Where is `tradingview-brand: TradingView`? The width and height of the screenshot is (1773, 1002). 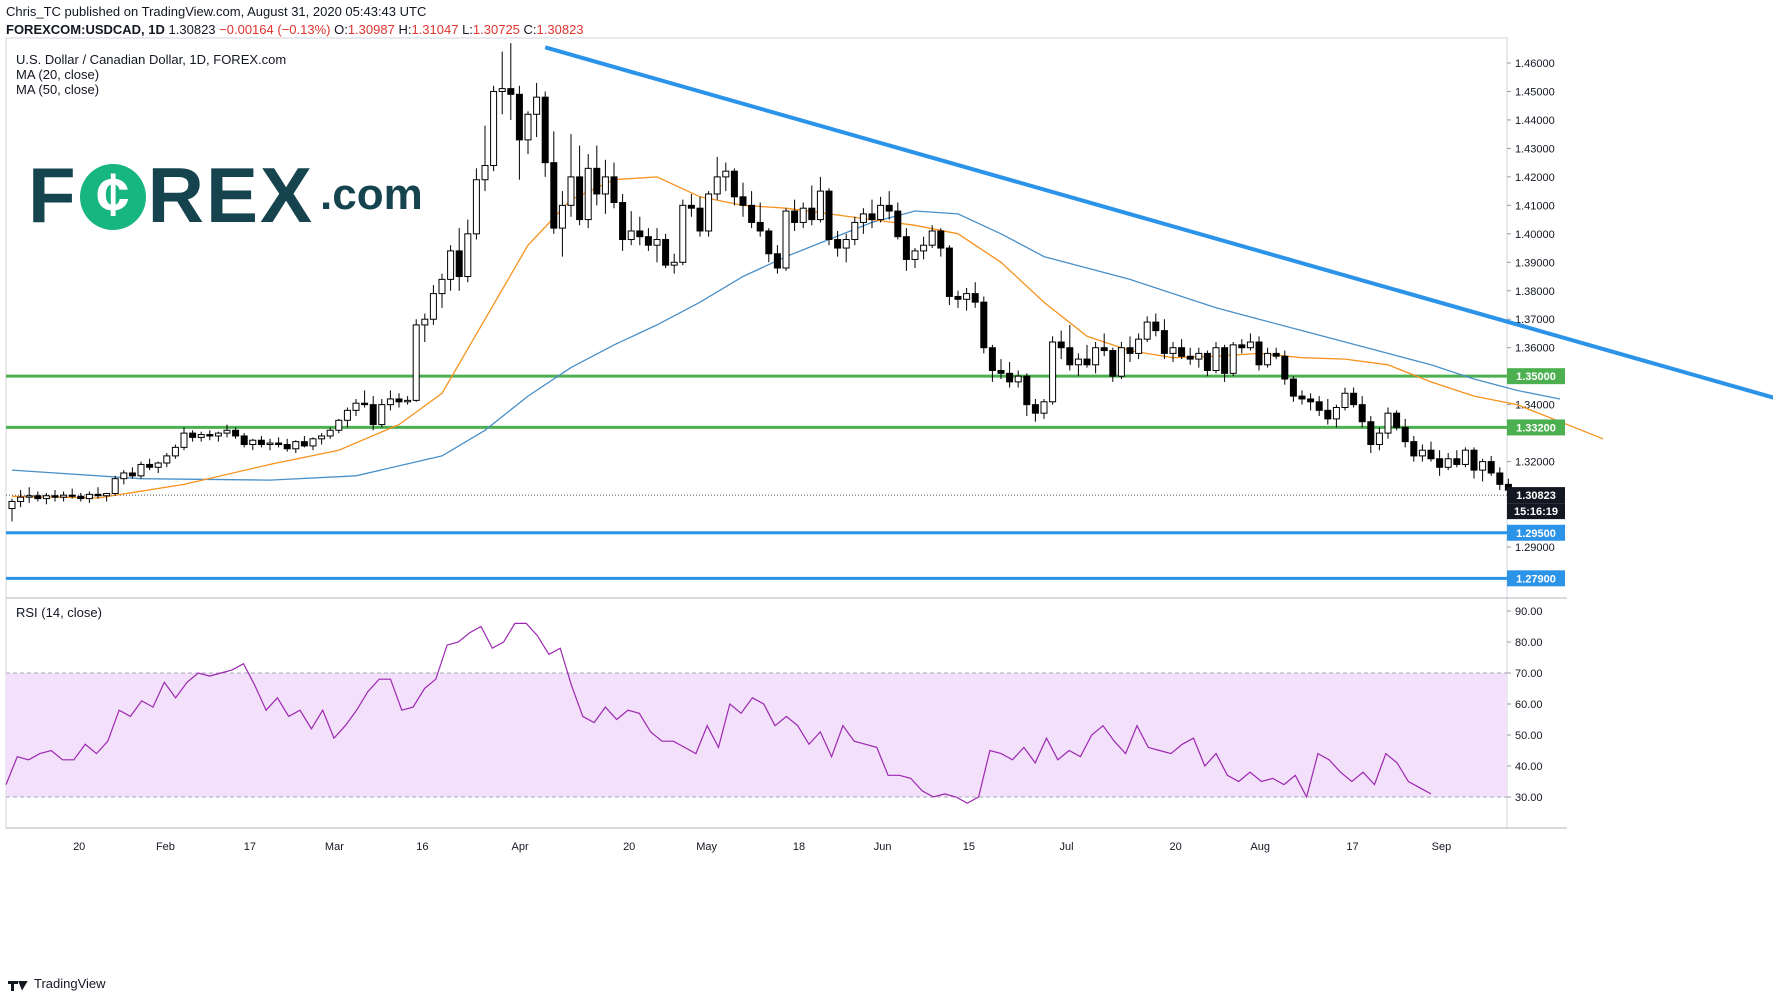
tradingview-brand: TradingView is located at coordinates (70, 983).